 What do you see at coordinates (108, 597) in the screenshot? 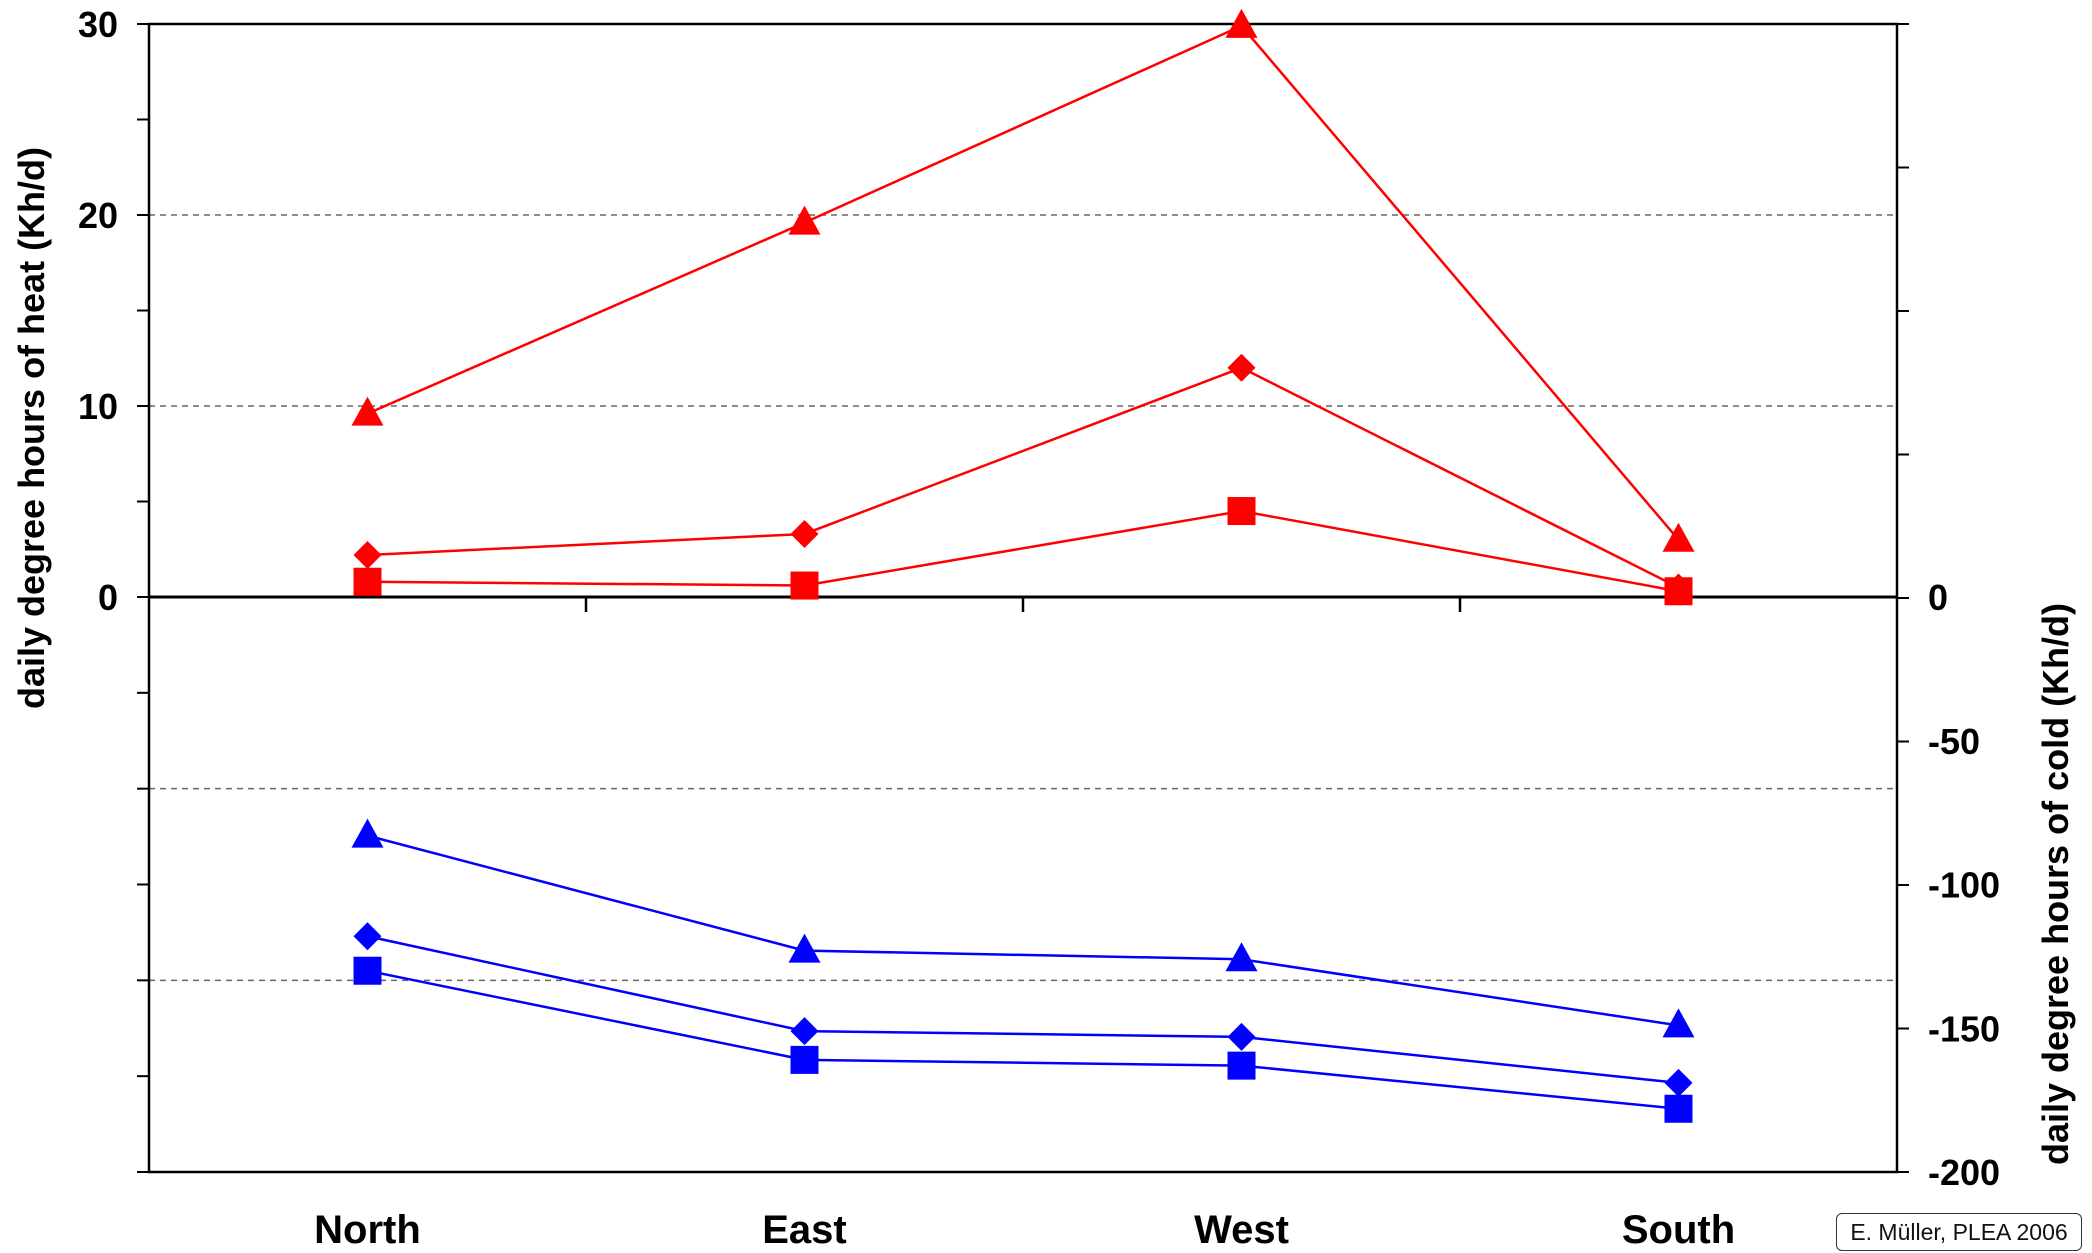
I see `left-tick-label: 0` at bounding box center [108, 597].